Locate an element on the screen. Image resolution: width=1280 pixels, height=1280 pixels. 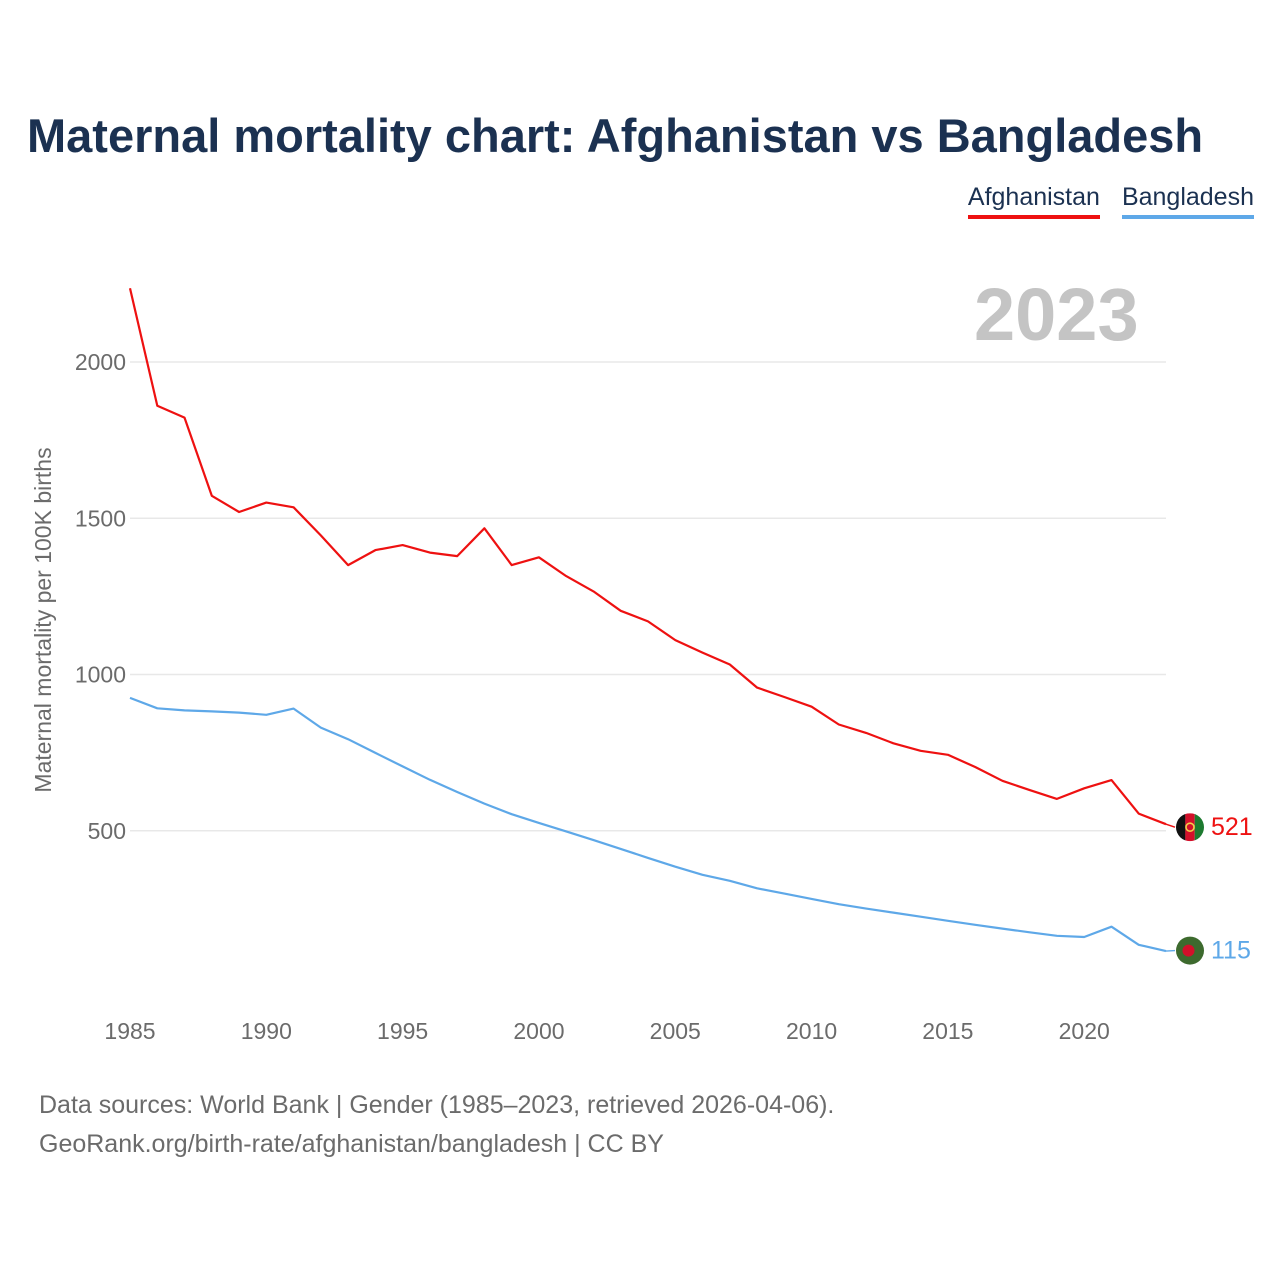
connector-bangladesh is located at coordinates (1170, 950).